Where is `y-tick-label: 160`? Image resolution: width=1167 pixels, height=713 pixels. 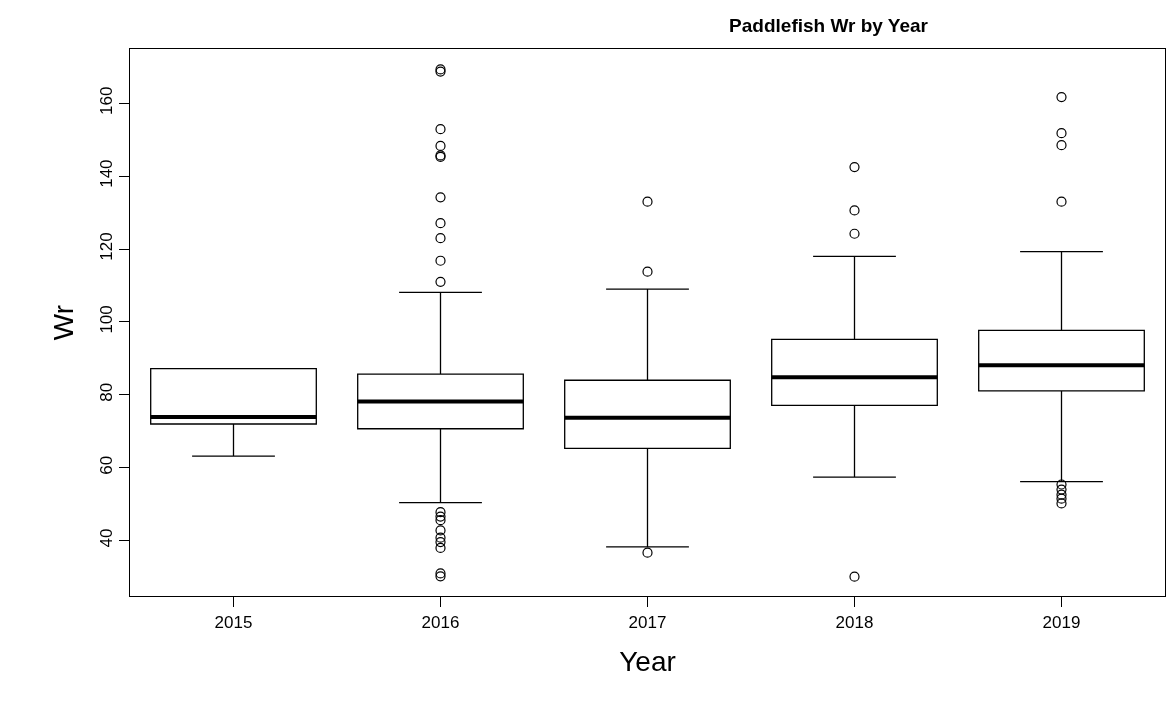 y-tick-label: 160 is located at coordinates (107, 100).